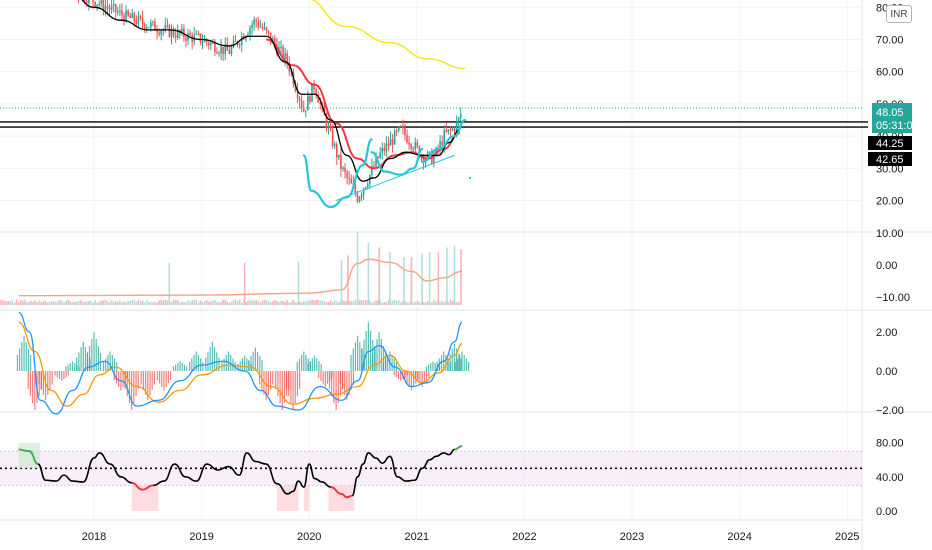  Describe the element at coordinates (890, 478) in the screenshot. I see `rsi-axis-label: 40.00` at that location.